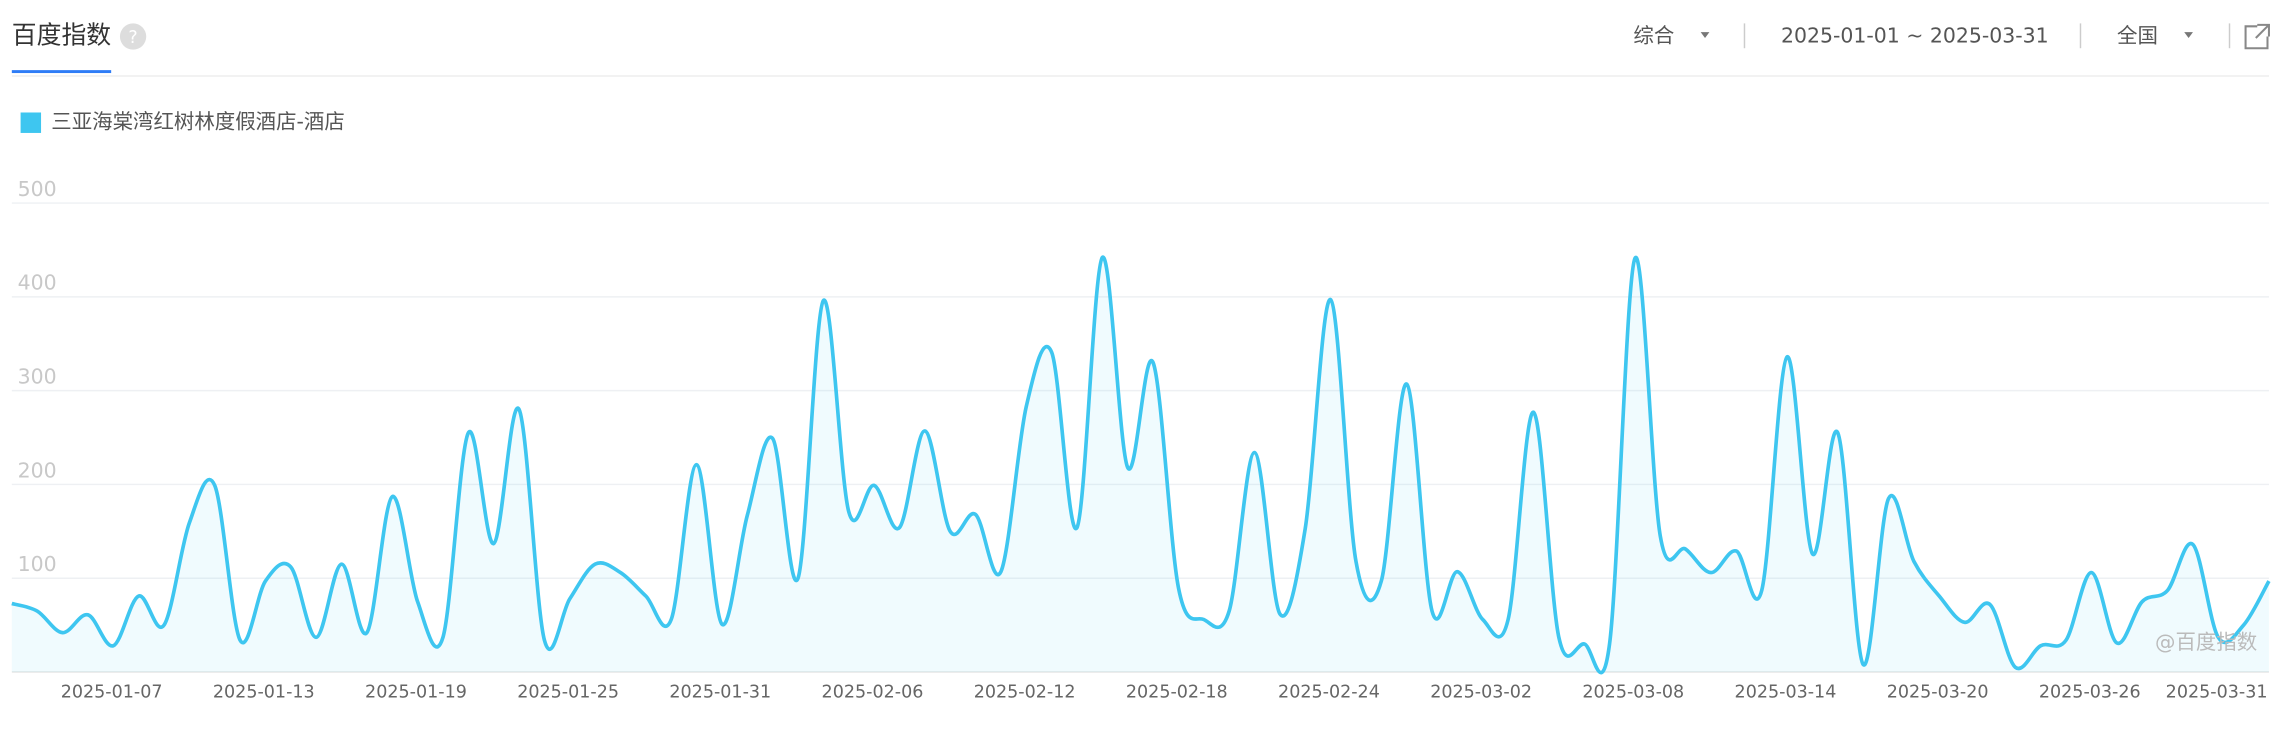  Describe the element at coordinates (1786, 692) in the screenshot. I see `x-tick-label: 2025-03-14` at that location.